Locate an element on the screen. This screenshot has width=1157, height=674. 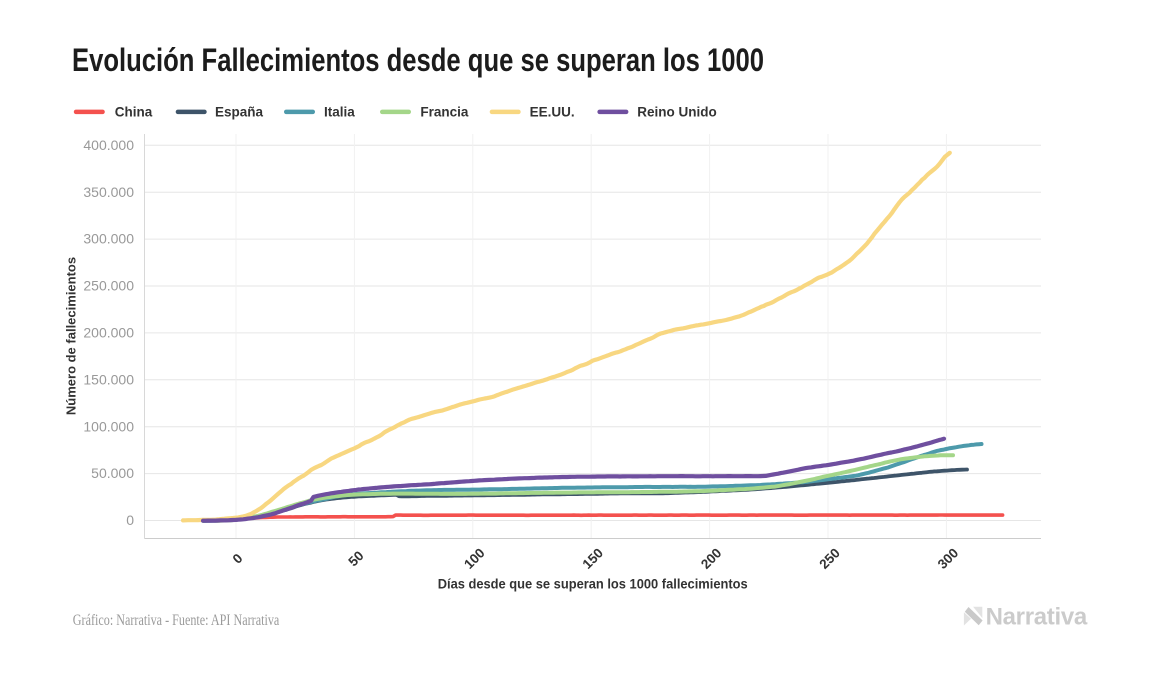
svg-text: 300.000 is located at coordinates (108, 239).